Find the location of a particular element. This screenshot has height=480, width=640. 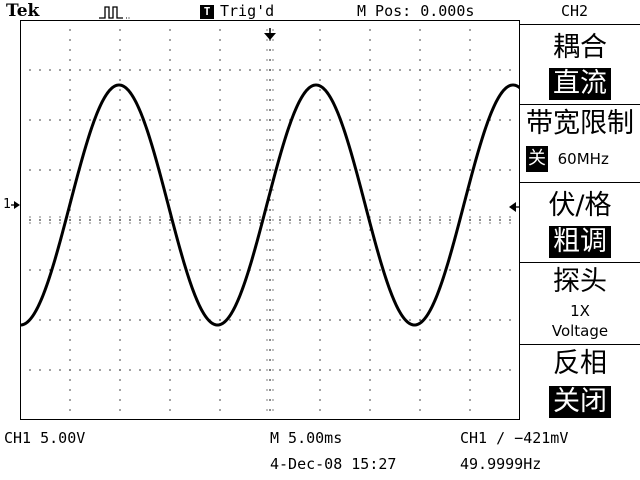

bw-limit-state: 关 is located at coordinates (537, 159).